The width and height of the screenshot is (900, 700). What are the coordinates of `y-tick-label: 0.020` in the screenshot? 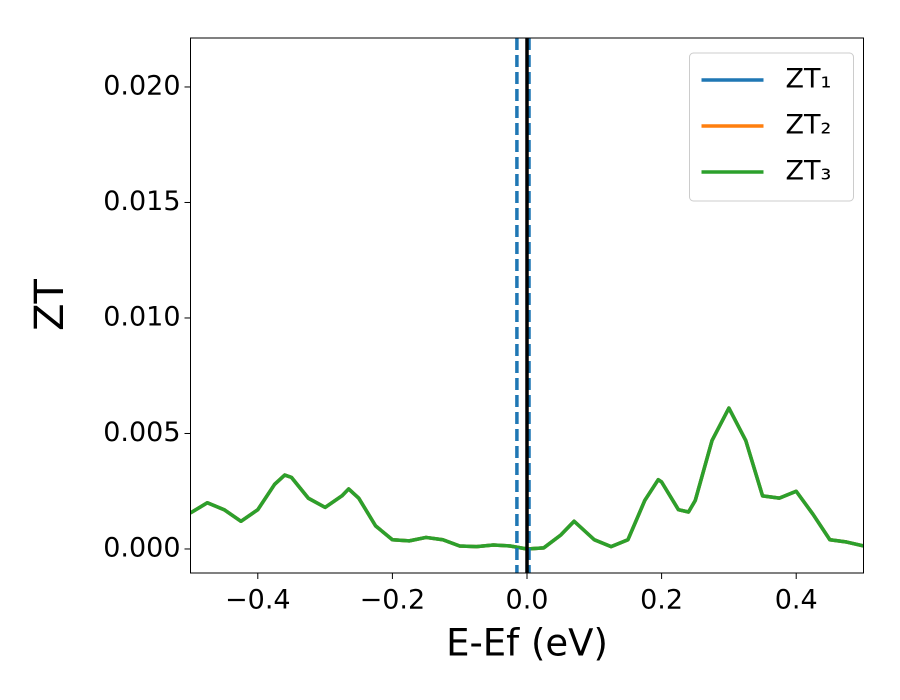 It's located at (141, 85).